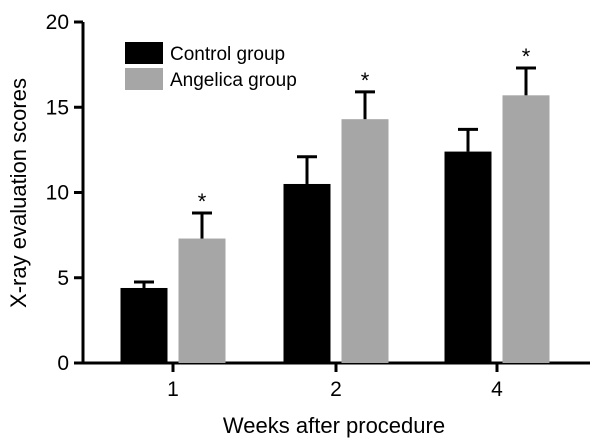 The image size is (597, 441). Describe the element at coordinates (233, 80) in the screenshot. I see `legend-label-angelica: Angelica group` at that location.